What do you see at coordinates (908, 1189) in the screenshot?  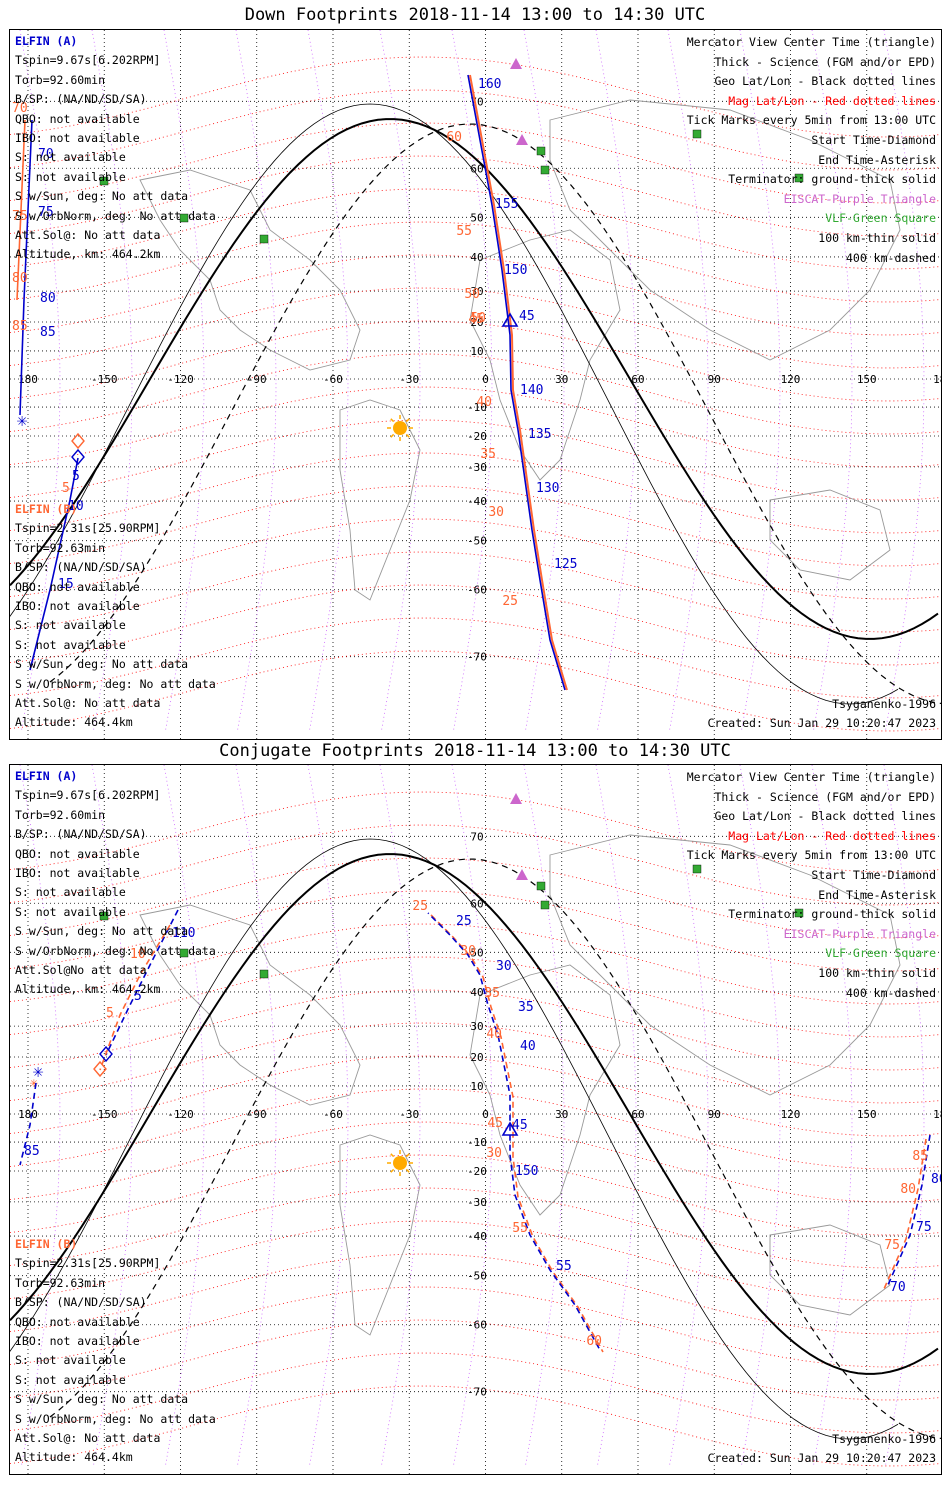 I see `elfin-b-tick-label: 80` at bounding box center [908, 1189].